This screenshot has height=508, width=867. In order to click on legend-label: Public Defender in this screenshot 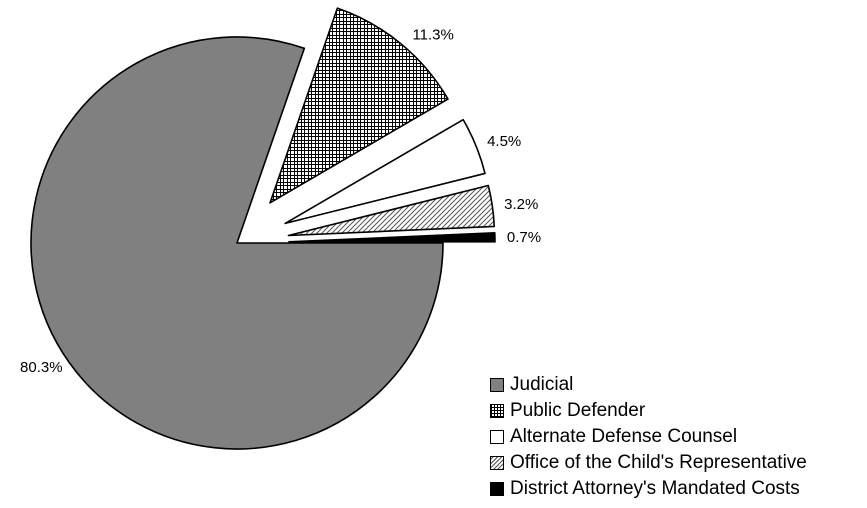, I will do `click(578, 410)`.